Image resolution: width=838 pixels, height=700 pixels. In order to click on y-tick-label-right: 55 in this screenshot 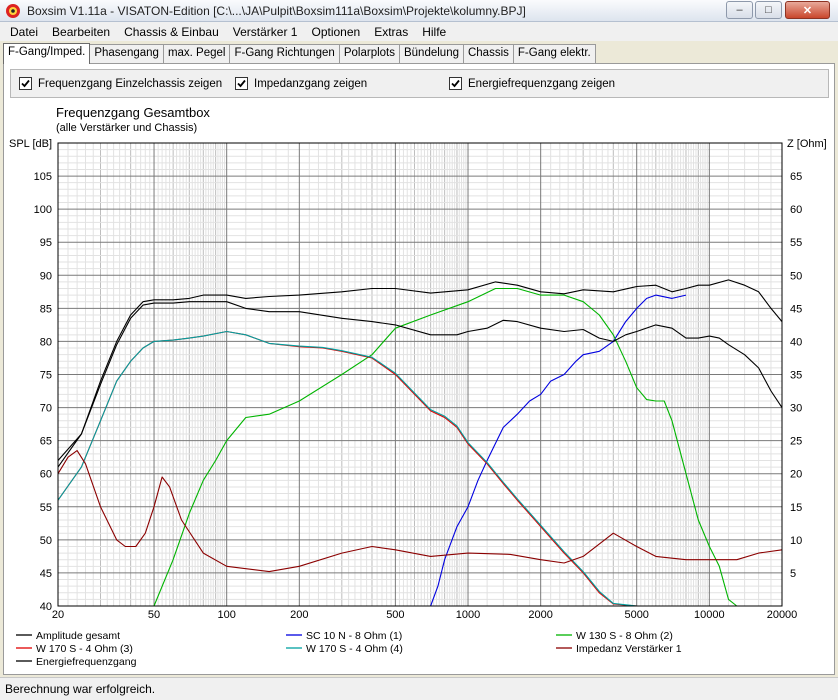, I will do `click(796, 243)`.